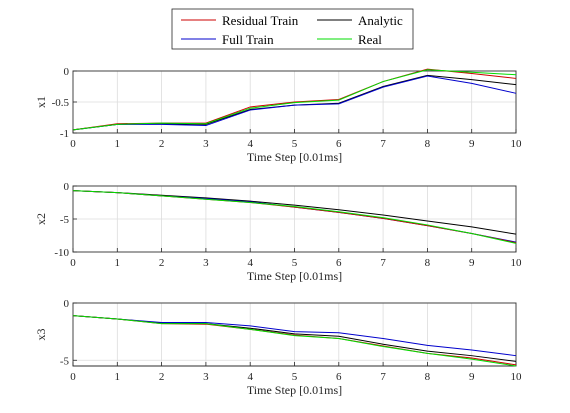 Image resolution: width=570 pixels, height=413 pixels. Describe the element at coordinates (41, 335) in the screenshot. I see `y-axis-label: x3` at that location.